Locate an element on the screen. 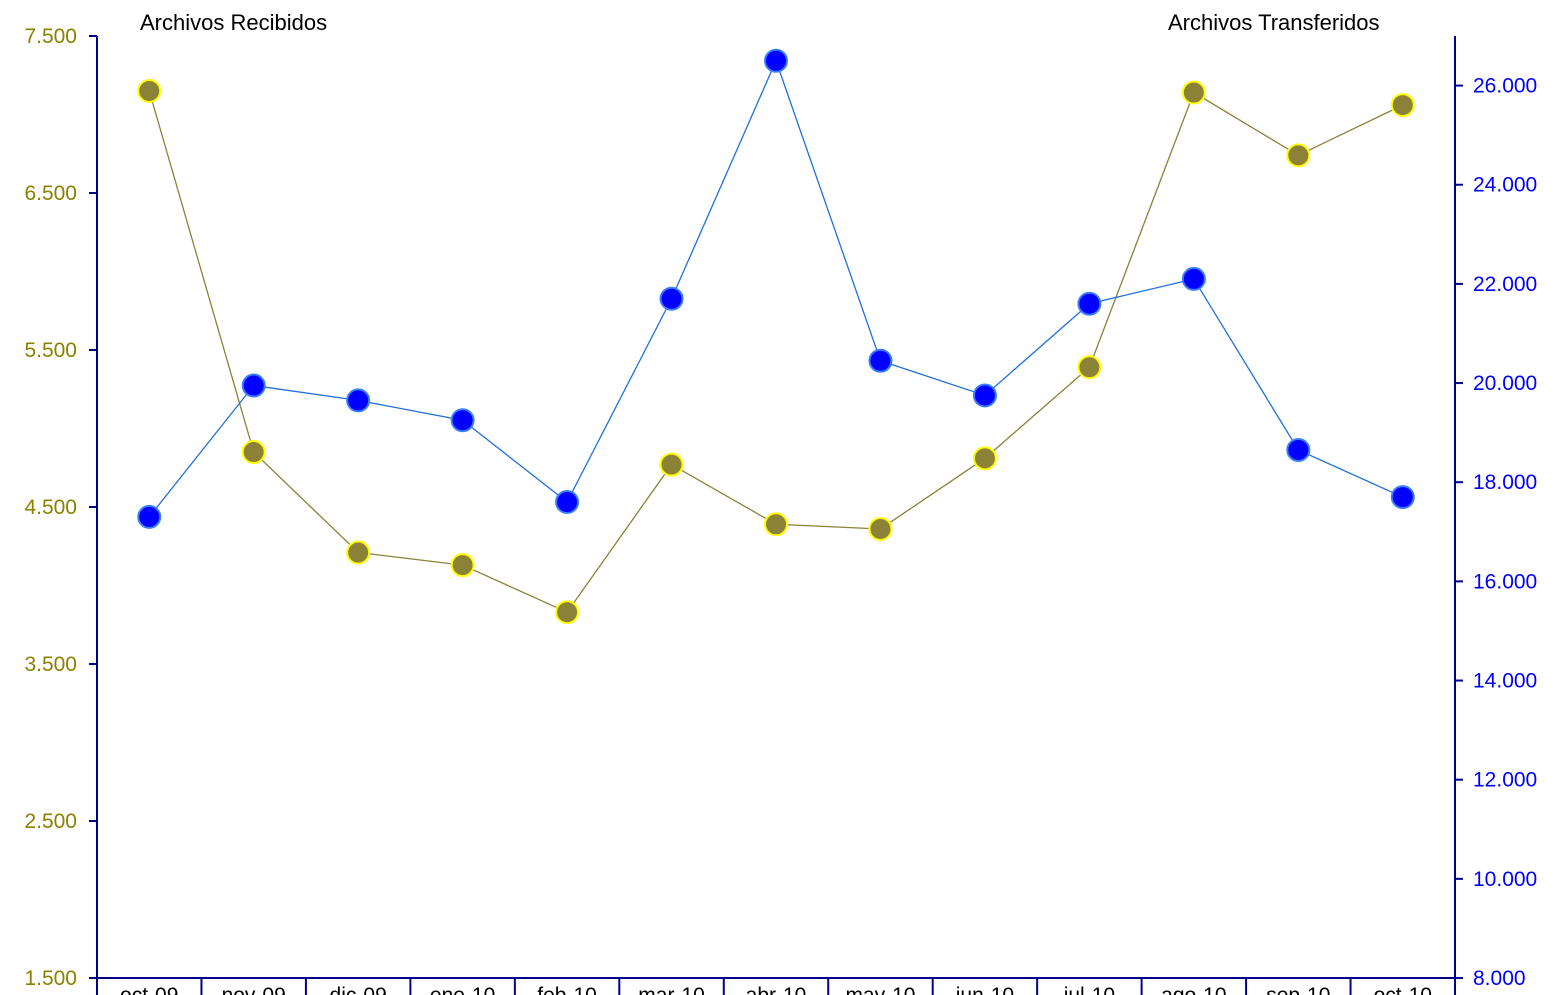 This screenshot has height=995, width=1556. x-tick-label: oct-09 is located at coordinates (149, 989).